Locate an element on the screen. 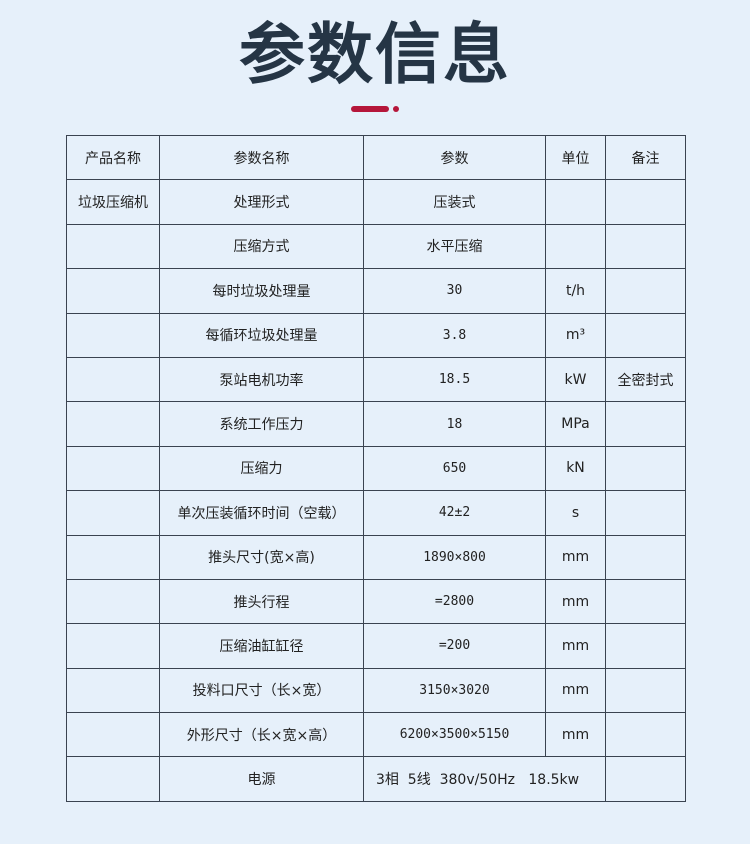 The height and width of the screenshot is (844, 750). title-underline-dot is located at coordinates (396, 109).